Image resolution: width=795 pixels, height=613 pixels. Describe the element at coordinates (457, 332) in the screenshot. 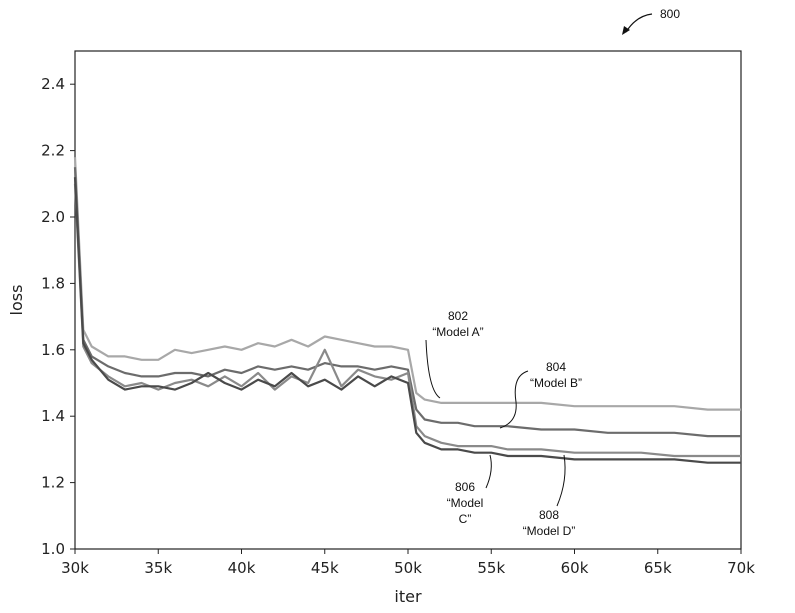

I see `annotation-802-label: “Model A”` at that location.